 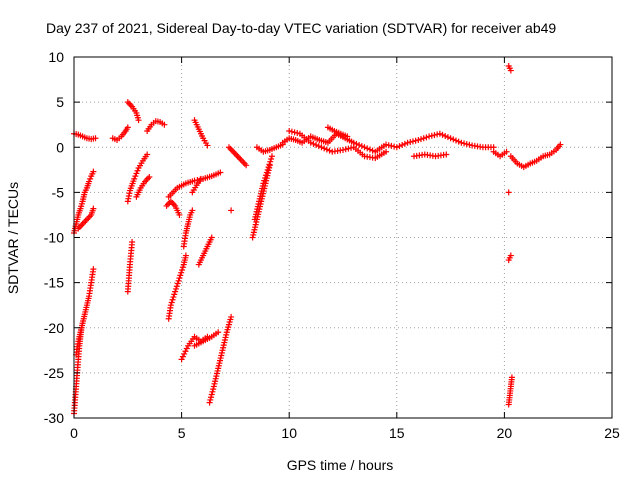 What do you see at coordinates (54, 418) in the screenshot?
I see `y-tick-label: -30` at bounding box center [54, 418].